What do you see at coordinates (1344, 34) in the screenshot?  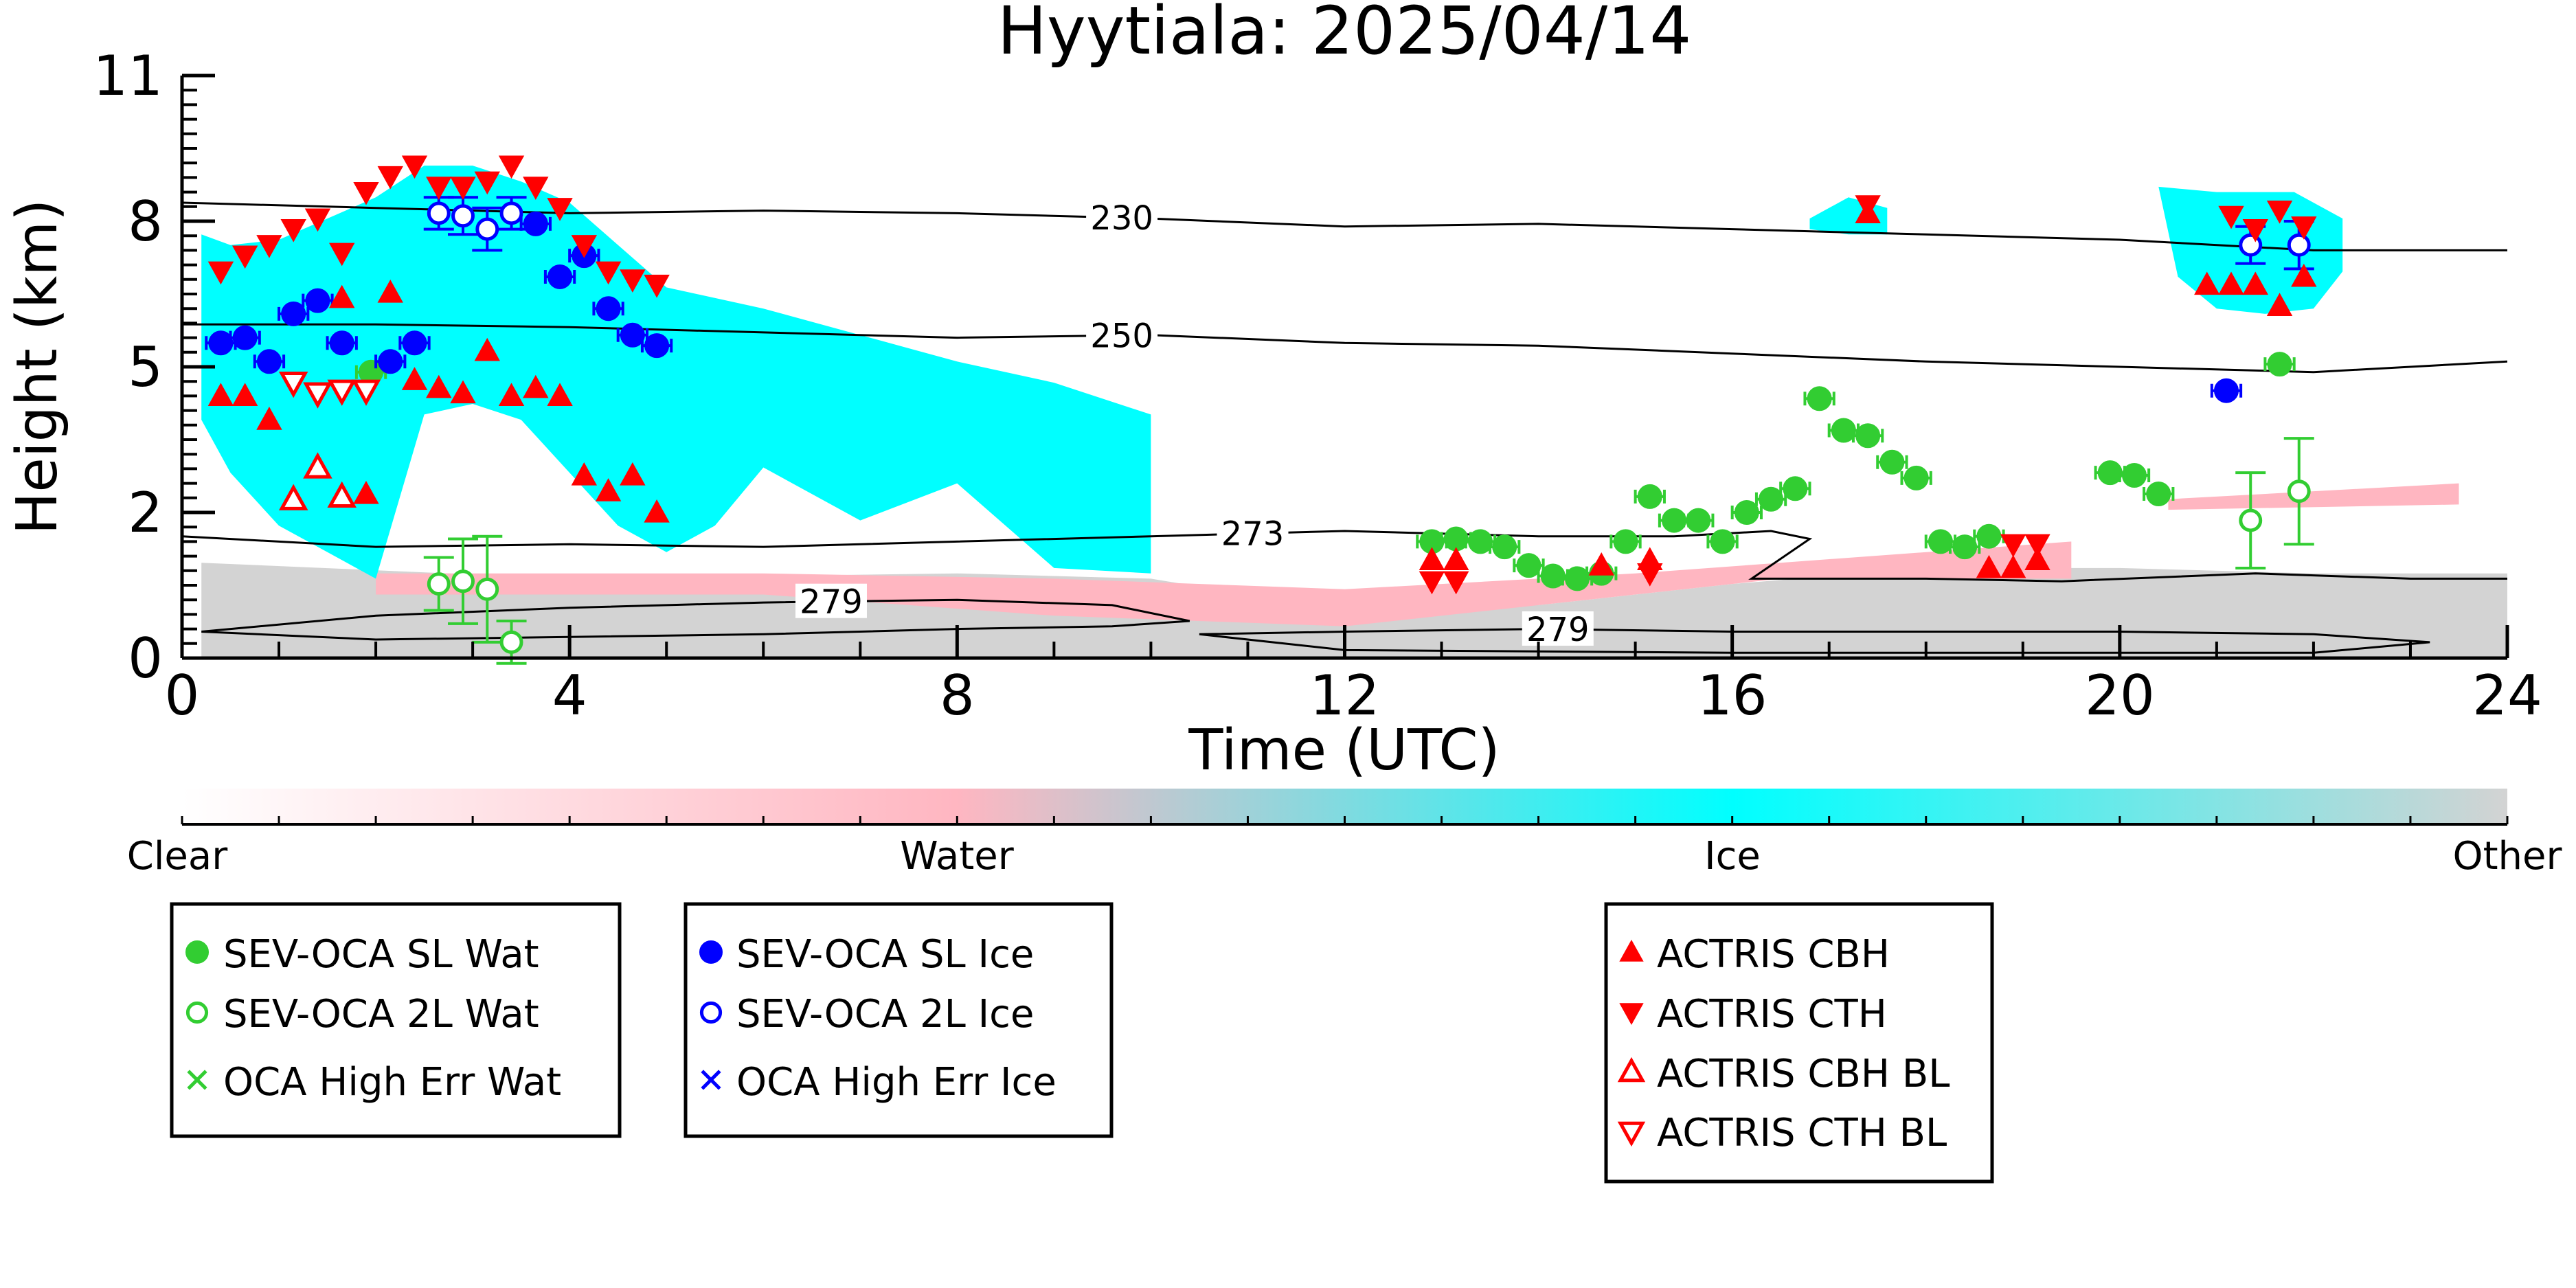 I see `chart-title: Hyytiala: 2025/04/14` at bounding box center [1344, 34].